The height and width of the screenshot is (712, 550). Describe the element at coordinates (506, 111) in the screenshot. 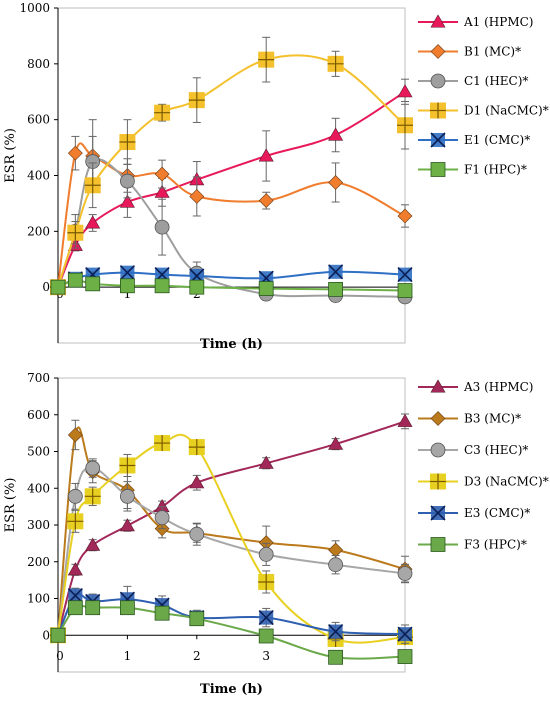

I see `legend-label: D1 (NaCMC)*` at that location.